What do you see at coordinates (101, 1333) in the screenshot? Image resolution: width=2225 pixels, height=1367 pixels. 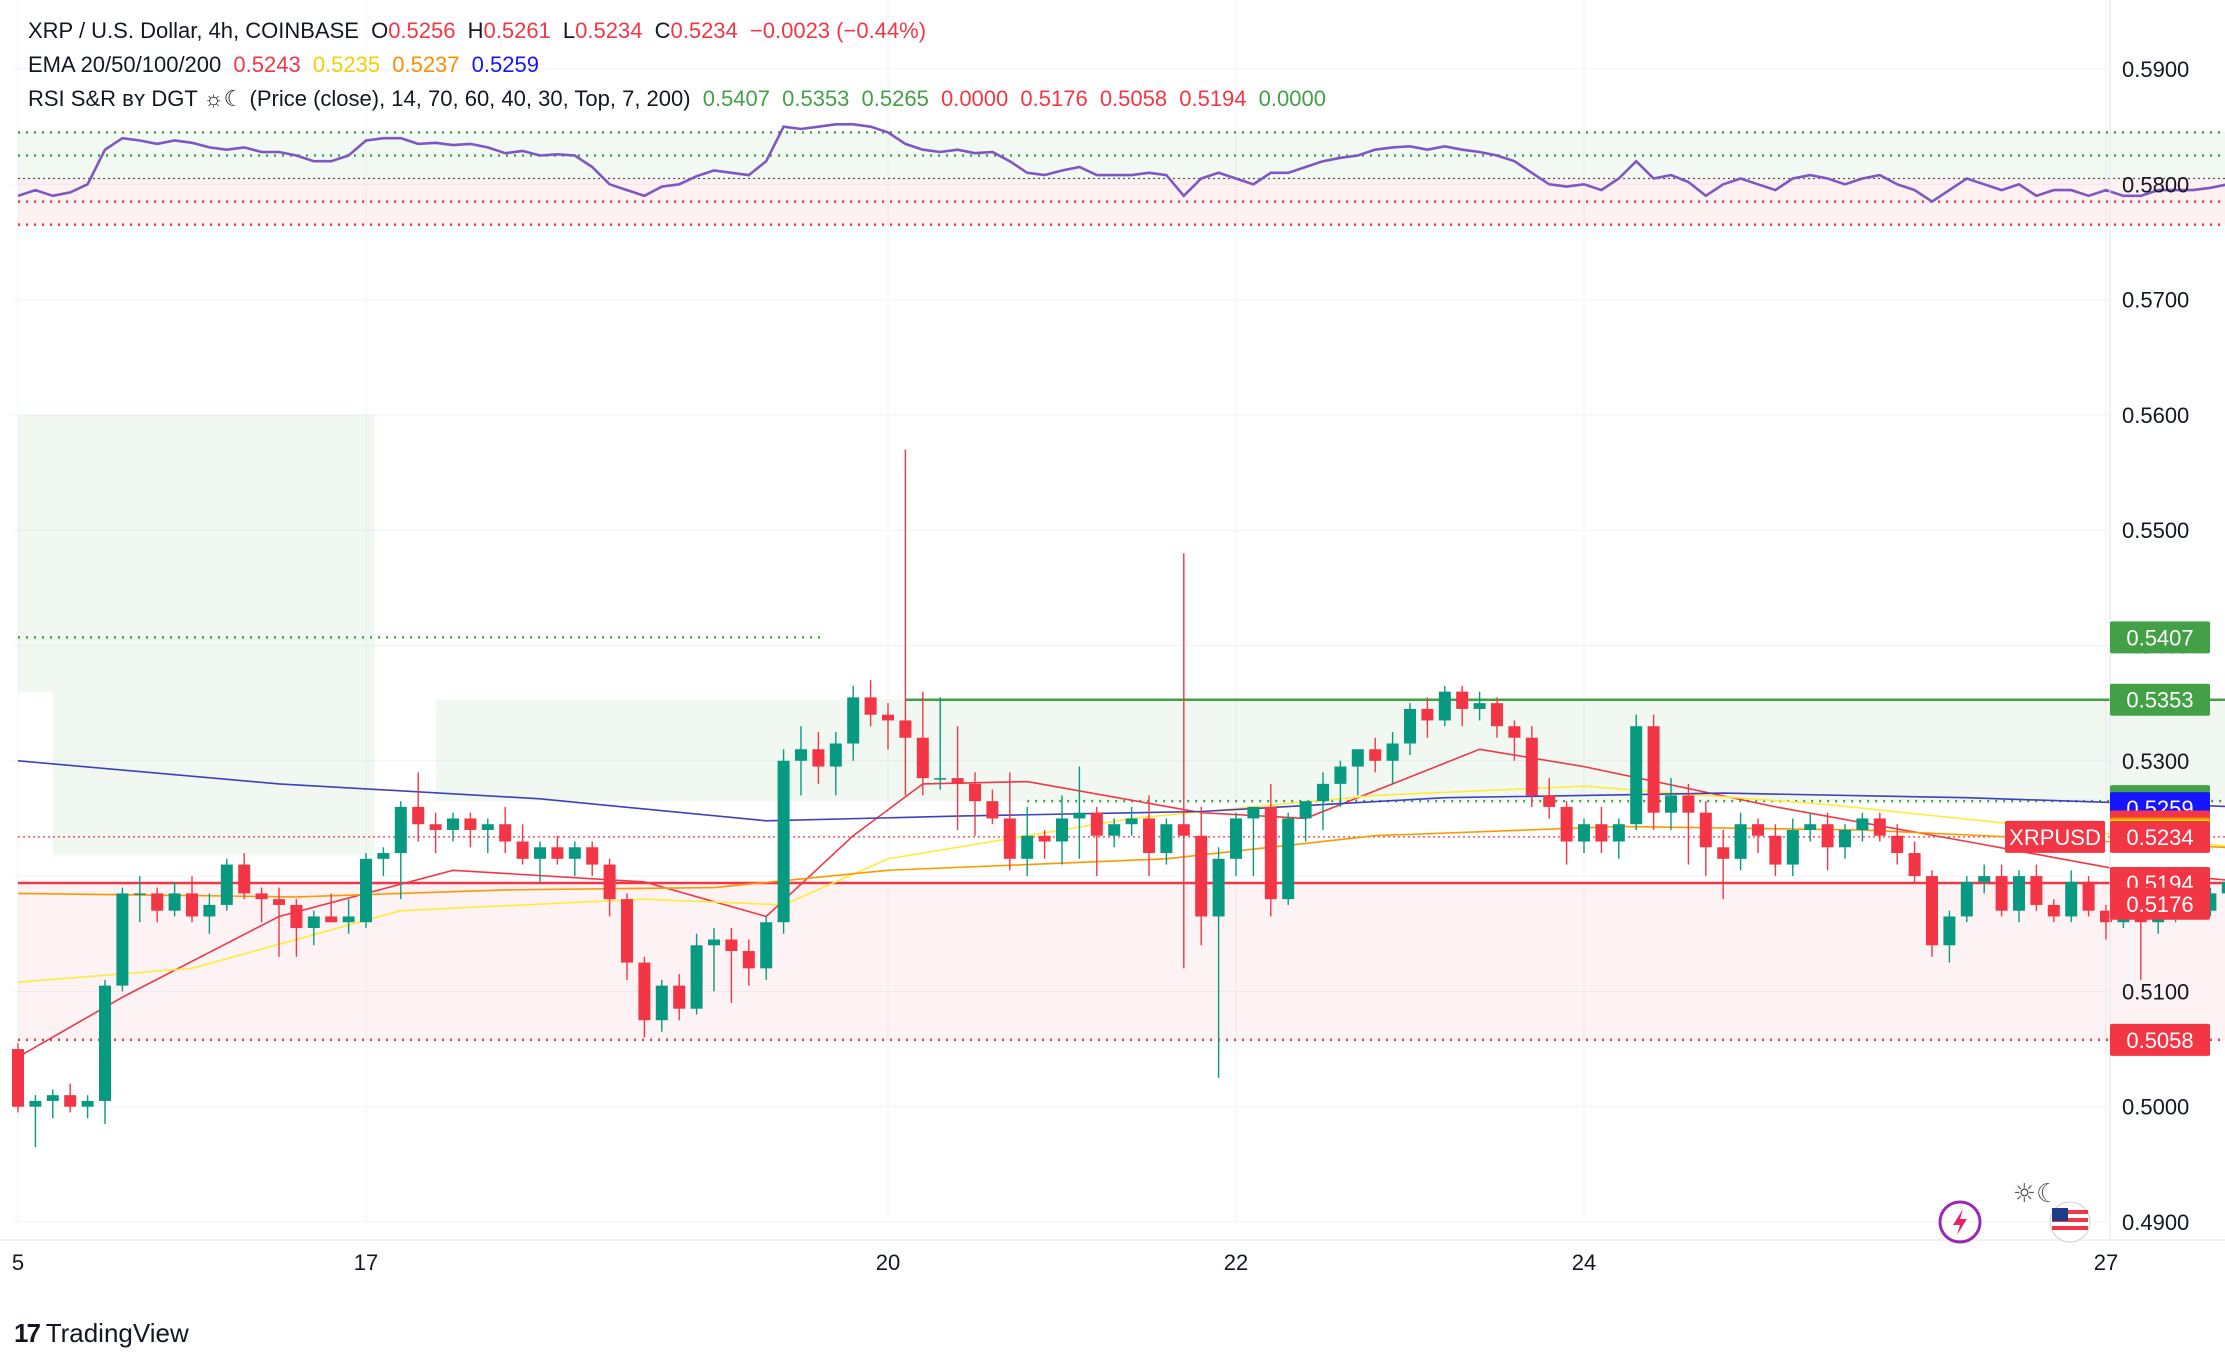 I see `tradingview-logo: 17 TradingView` at bounding box center [101, 1333].